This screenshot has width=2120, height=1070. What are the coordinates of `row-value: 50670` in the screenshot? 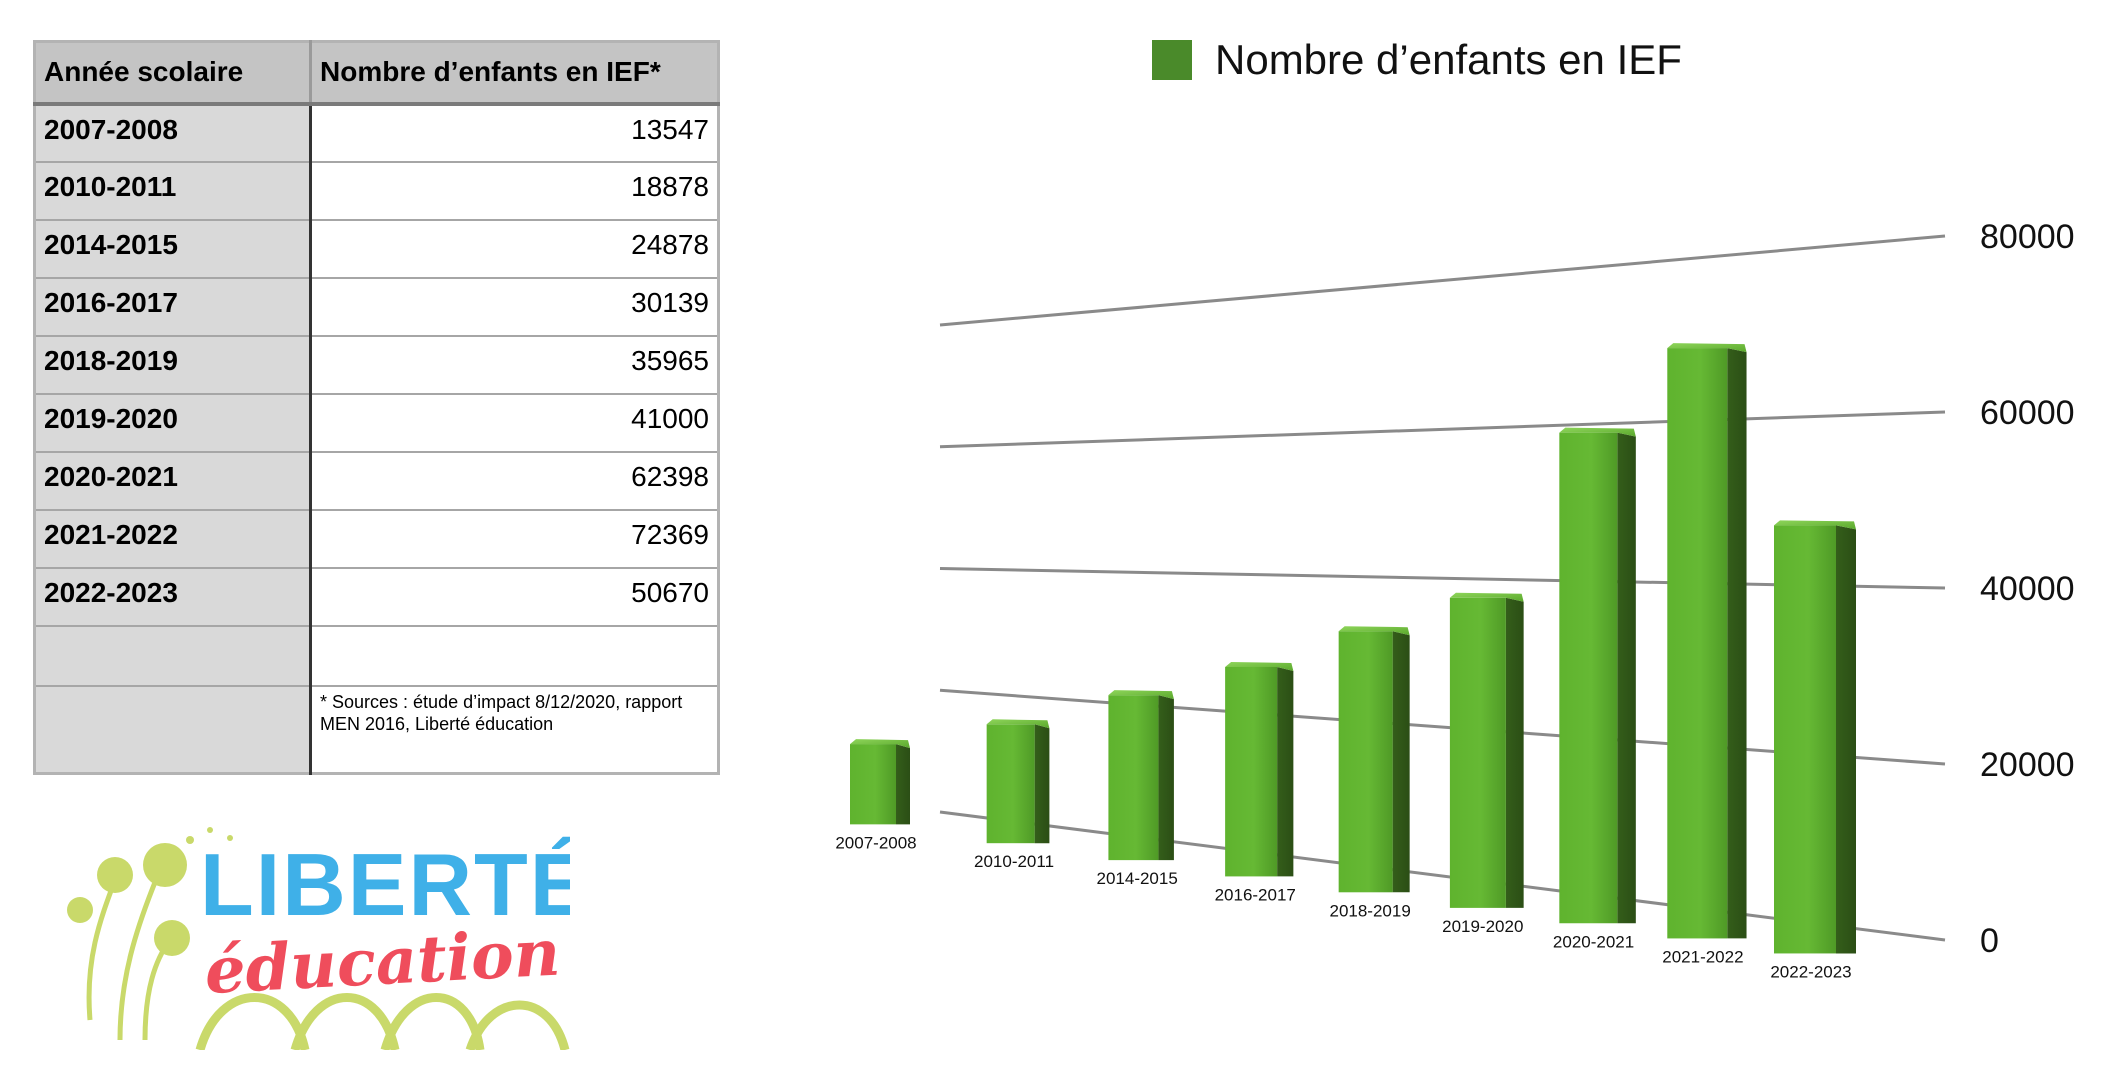 It's located at (514, 596).